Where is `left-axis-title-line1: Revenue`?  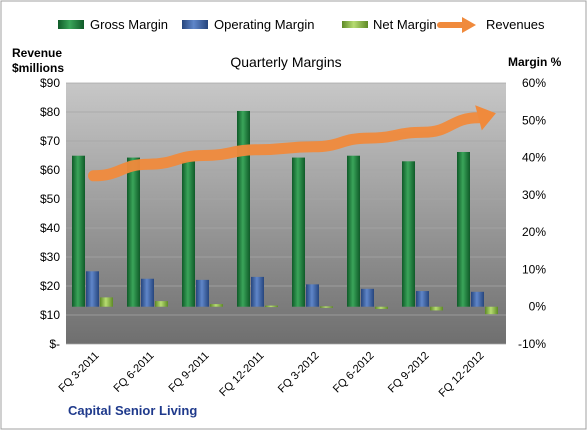 left-axis-title-line1: Revenue is located at coordinates (37, 53).